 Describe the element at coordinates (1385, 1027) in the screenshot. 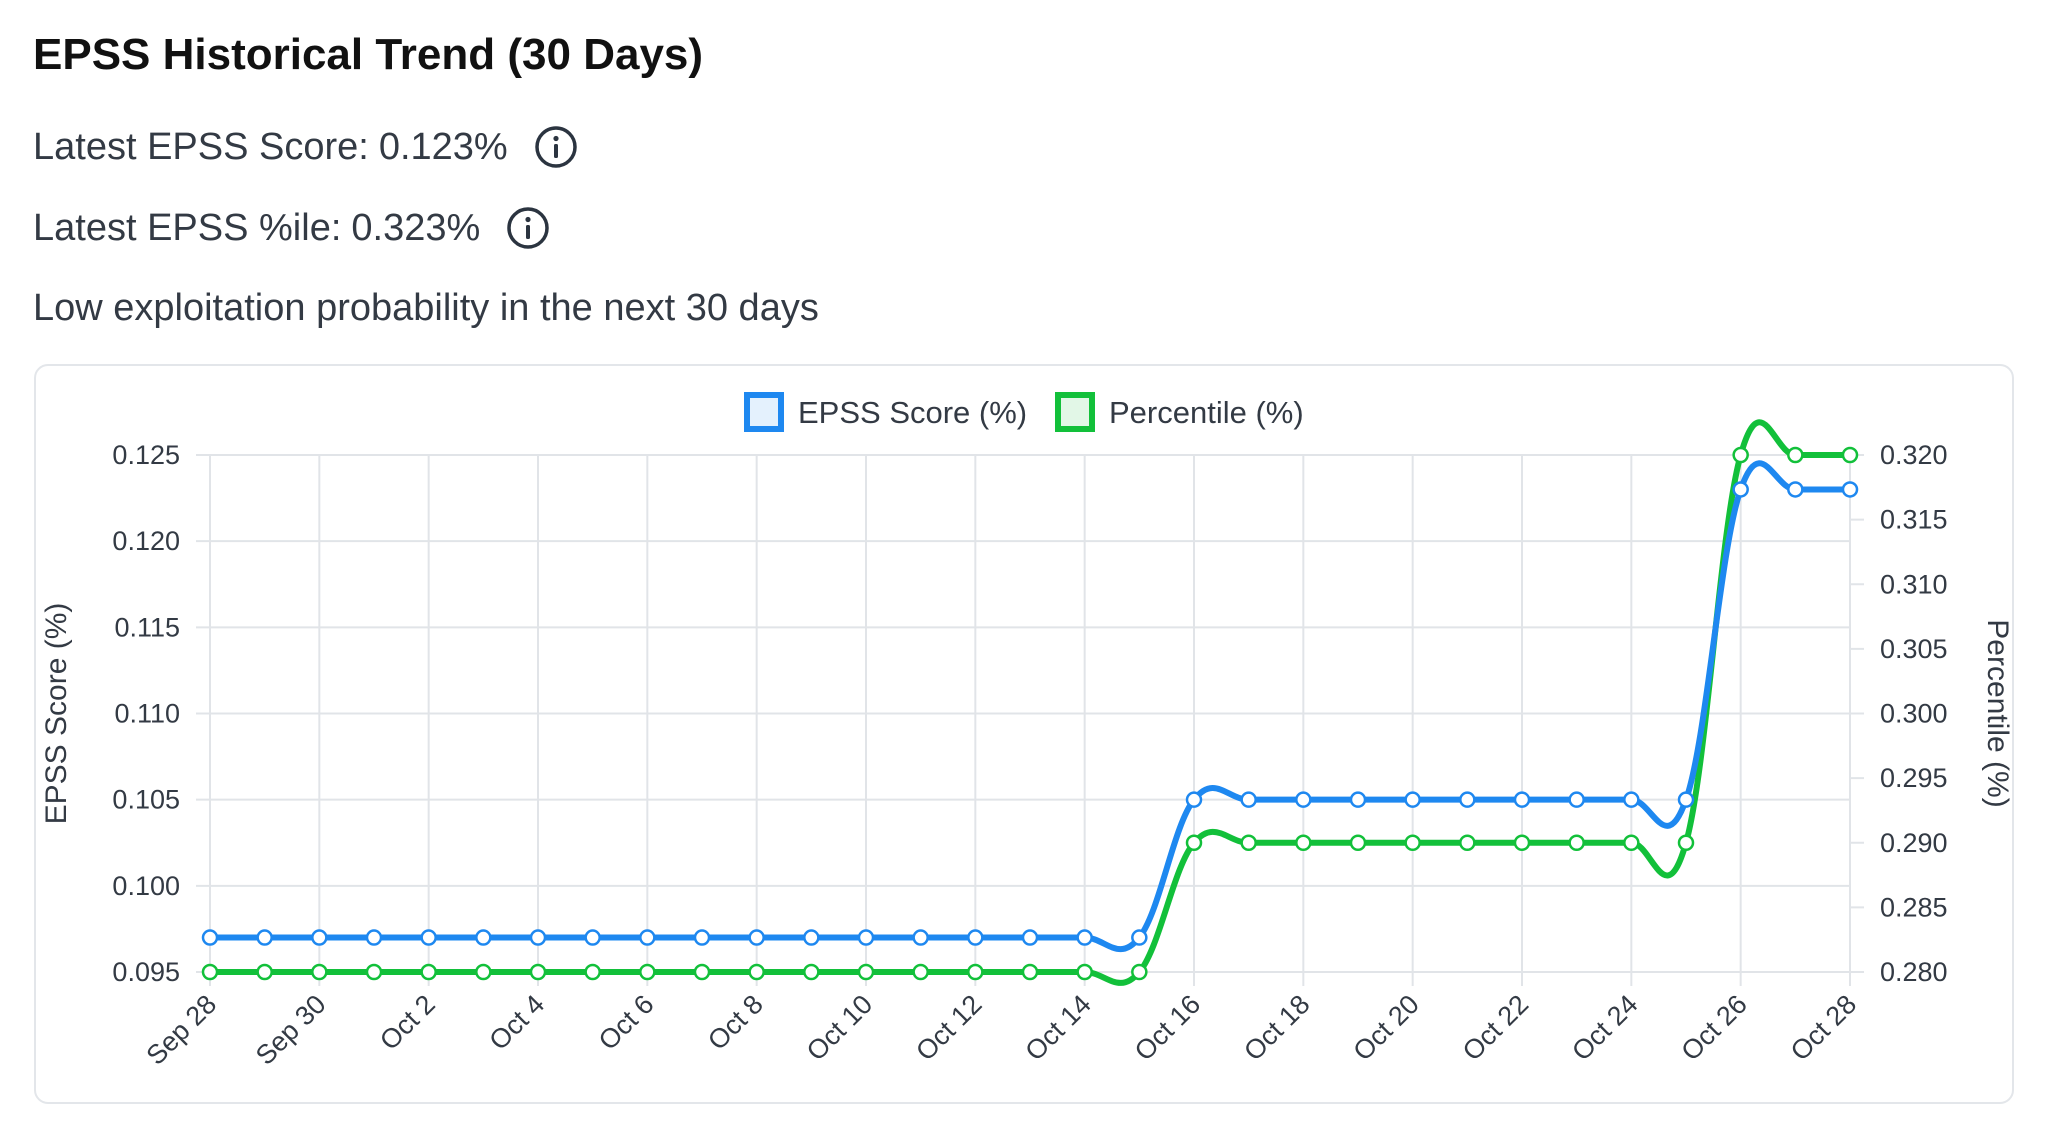

I see `x-tick-label: Oct 20` at that location.